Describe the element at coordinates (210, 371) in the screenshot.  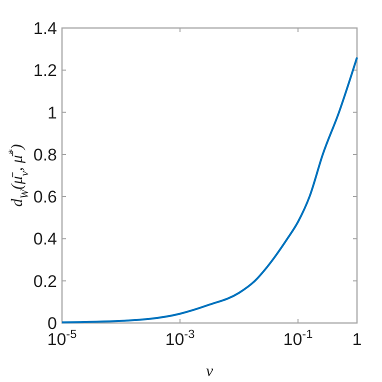
I see `x-axis-title: ν` at that location.